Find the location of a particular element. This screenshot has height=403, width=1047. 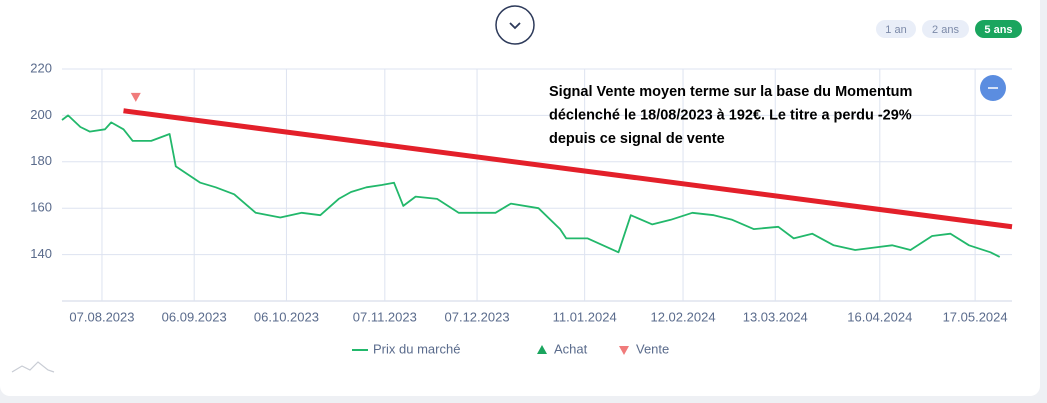

y-tick-label: 200 is located at coordinates (41, 114).